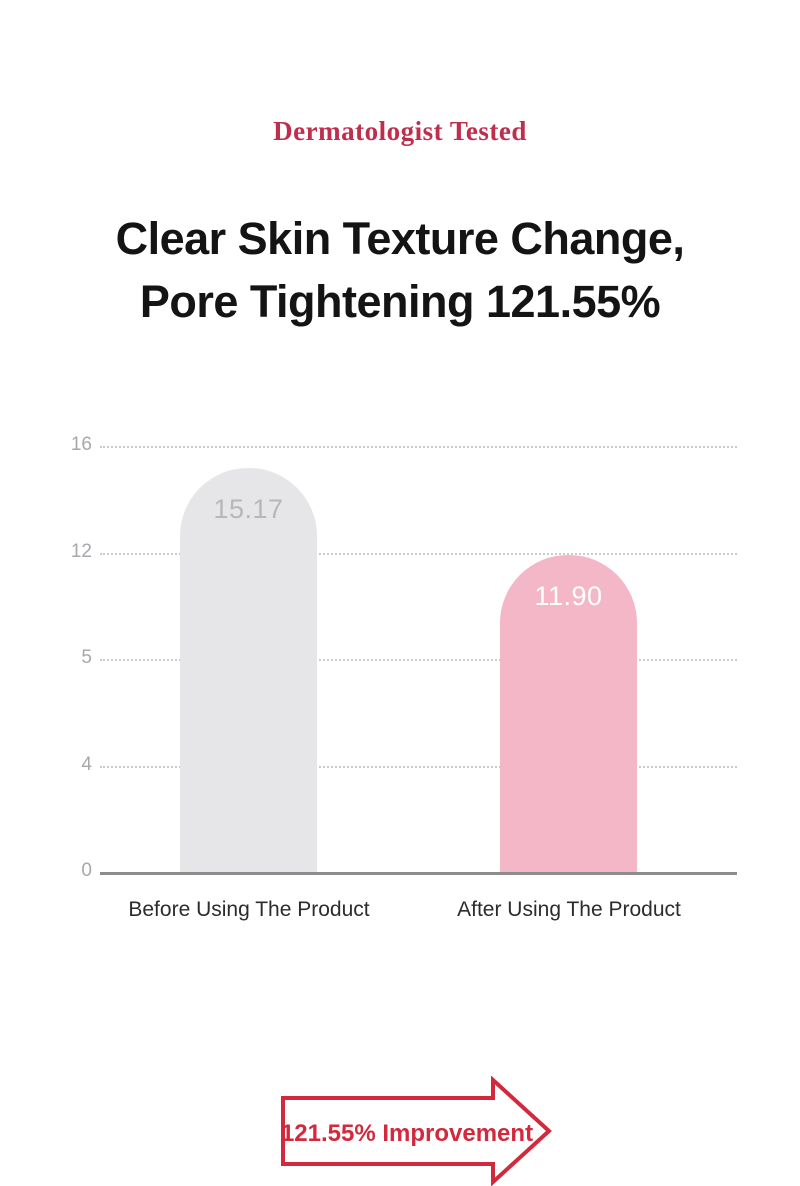 The image size is (800, 1186). What do you see at coordinates (400, 238) in the screenshot?
I see `title-line-1: Clear Skin Texture Change,` at bounding box center [400, 238].